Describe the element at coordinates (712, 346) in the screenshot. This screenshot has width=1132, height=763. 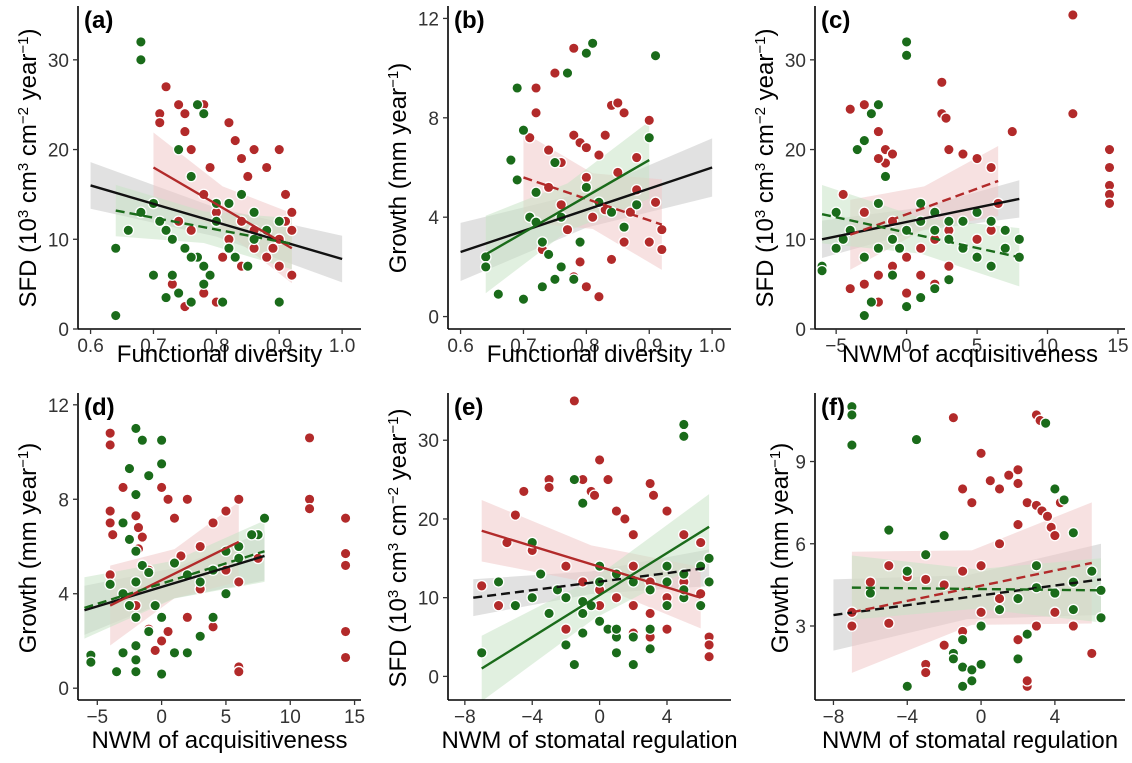
I see `x-tick-label: 1.0` at that location.